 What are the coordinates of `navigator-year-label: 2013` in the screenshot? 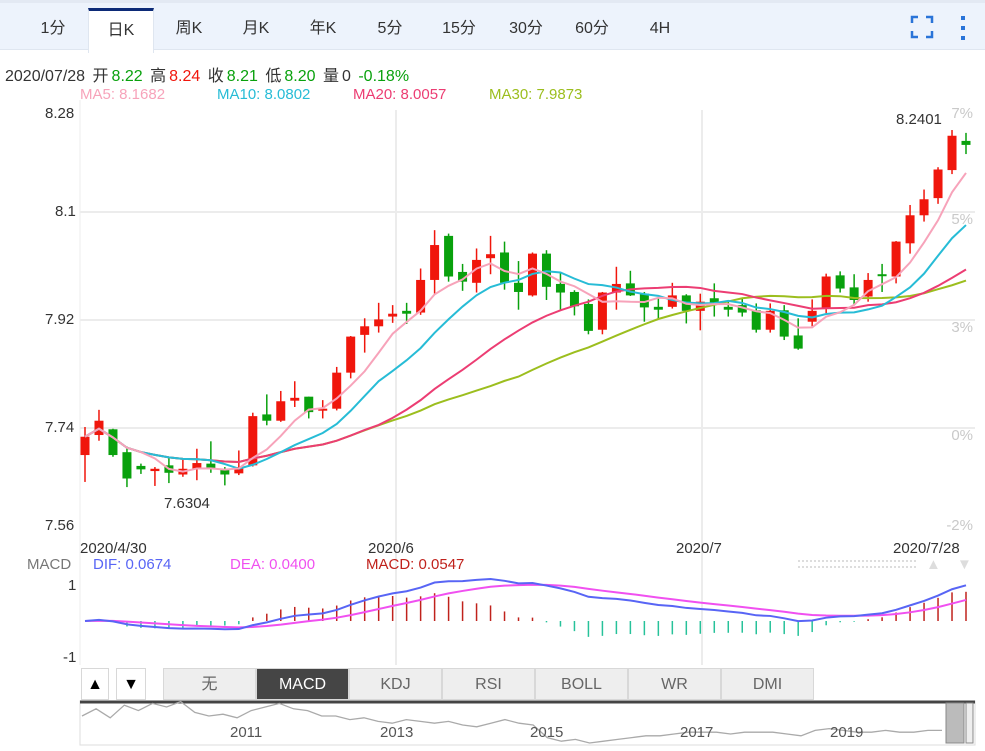 It's located at (396, 732).